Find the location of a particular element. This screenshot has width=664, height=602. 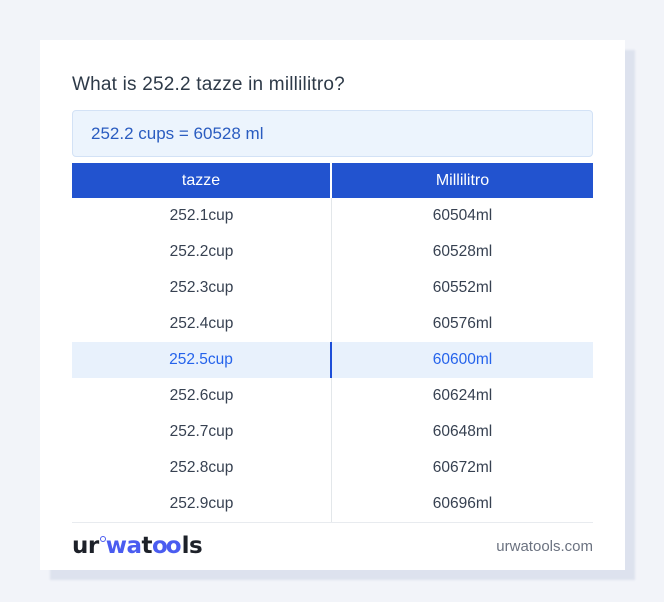

ml-cell: 60528ml is located at coordinates (462, 251).